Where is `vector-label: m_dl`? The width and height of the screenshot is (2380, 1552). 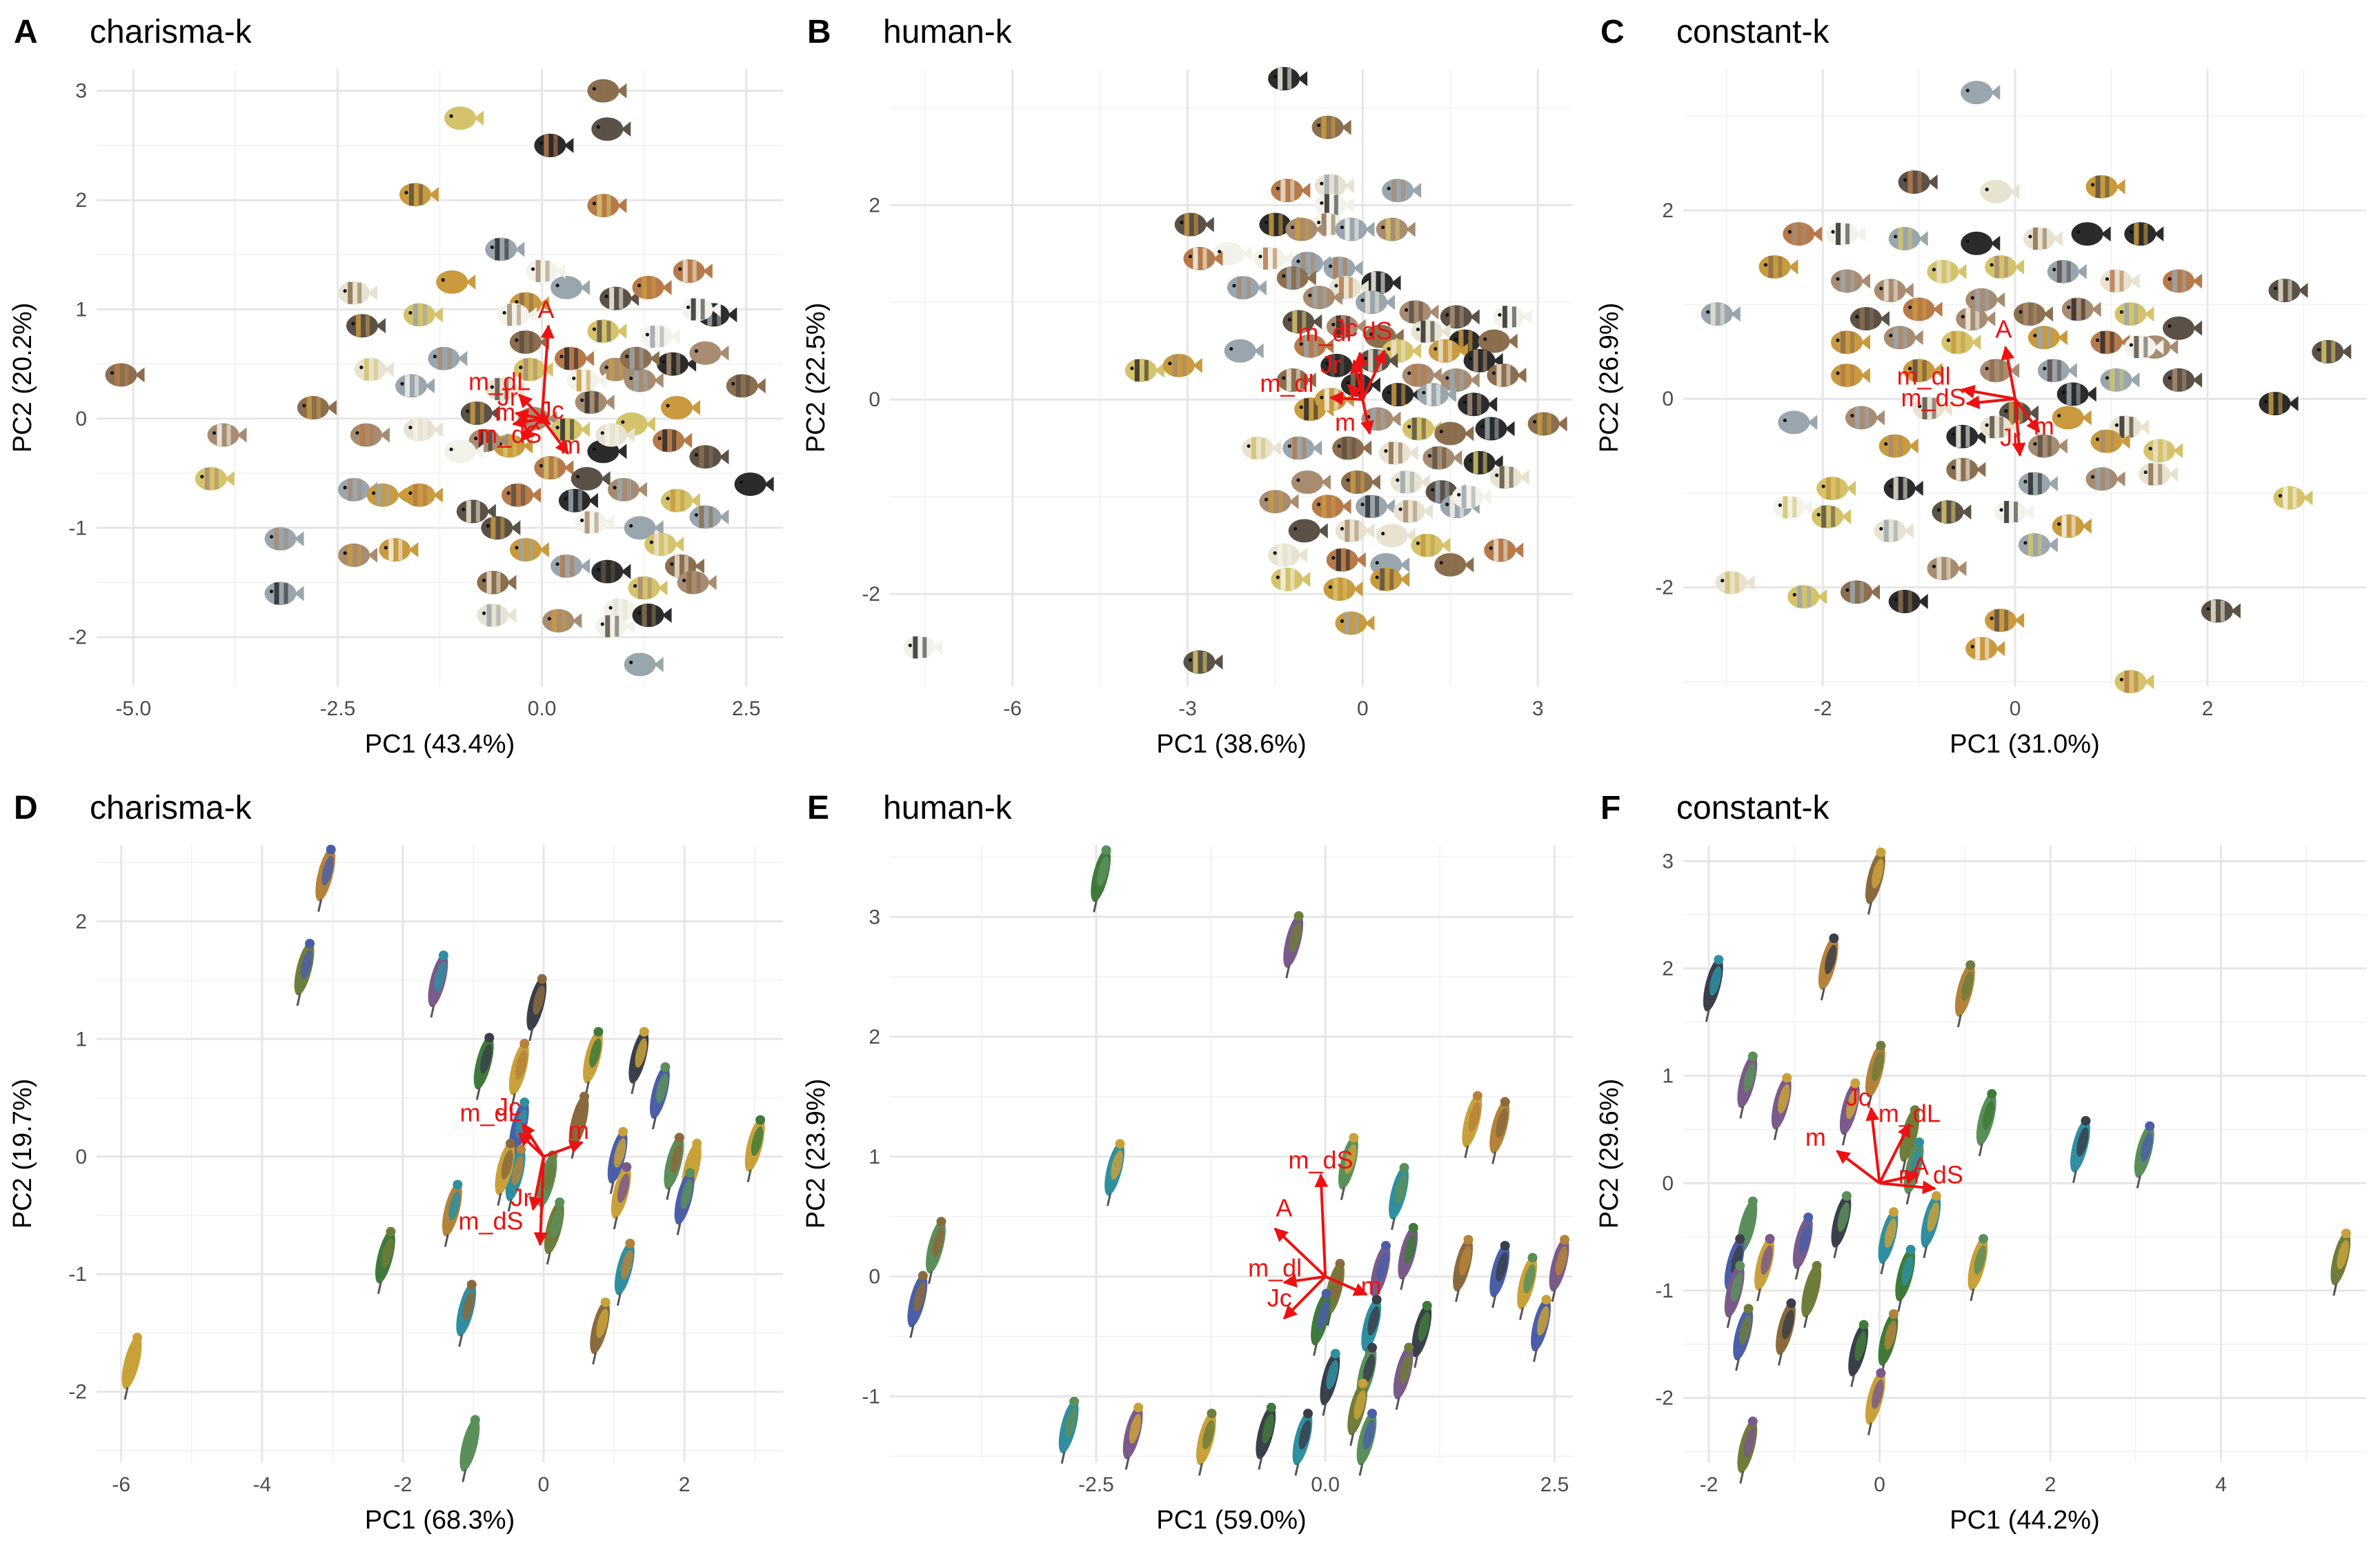 vector-label: m_dl is located at coordinates (1286, 383).